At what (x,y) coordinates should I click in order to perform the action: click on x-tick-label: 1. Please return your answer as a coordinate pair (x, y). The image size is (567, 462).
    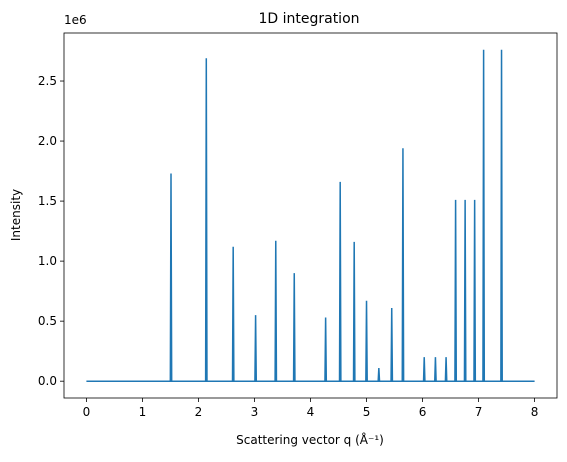
    Looking at the image, I should click on (143, 412).